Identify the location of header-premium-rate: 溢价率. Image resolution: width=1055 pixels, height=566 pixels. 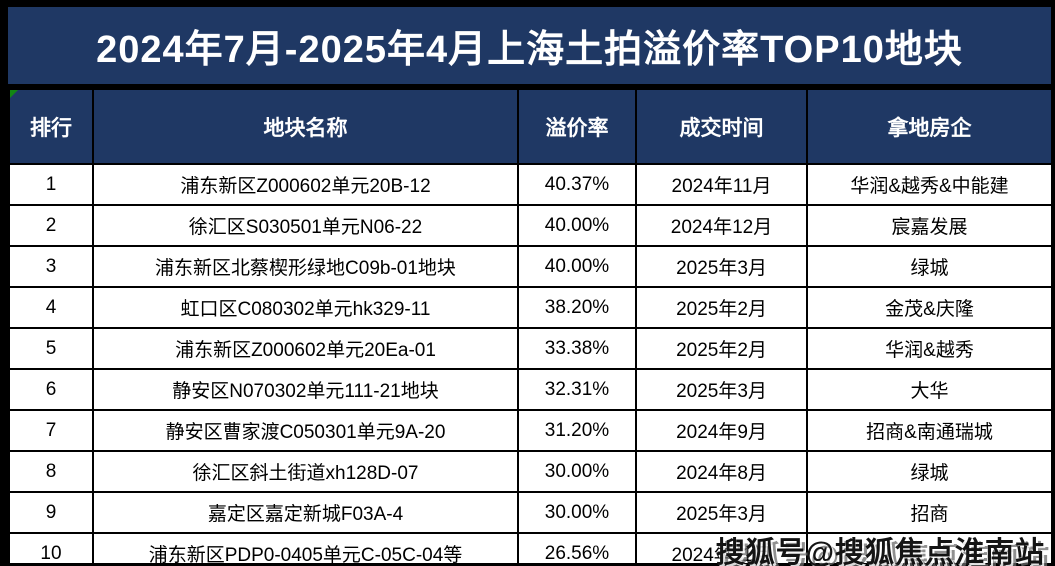
(577, 126).